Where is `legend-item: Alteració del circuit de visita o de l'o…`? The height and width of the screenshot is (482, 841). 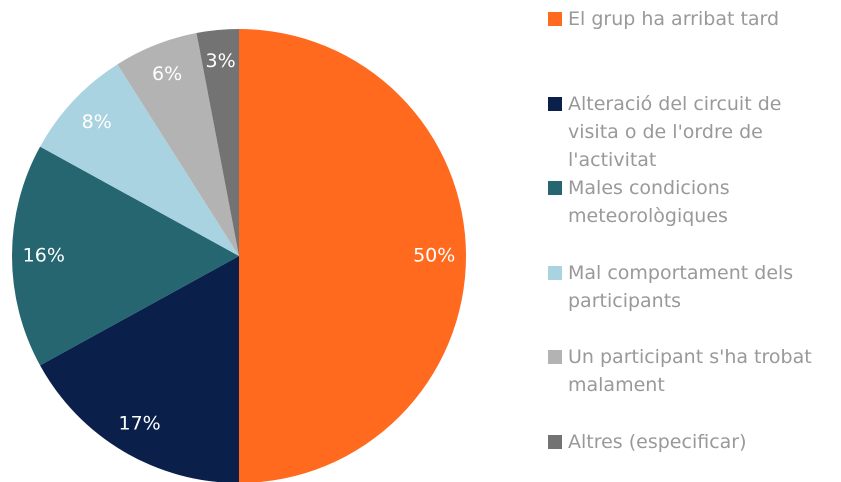
legend-item: Alteració del circuit de visita o de l'o… is located at coordinates (693, 132).